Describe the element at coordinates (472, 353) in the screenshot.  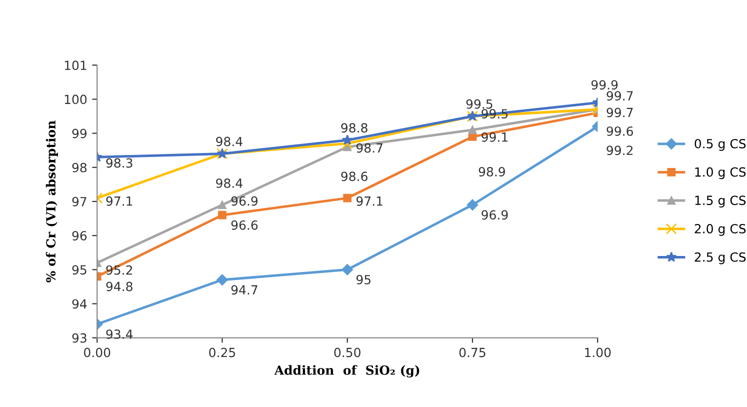
I see `x-tick-label: 0.75` at that location.